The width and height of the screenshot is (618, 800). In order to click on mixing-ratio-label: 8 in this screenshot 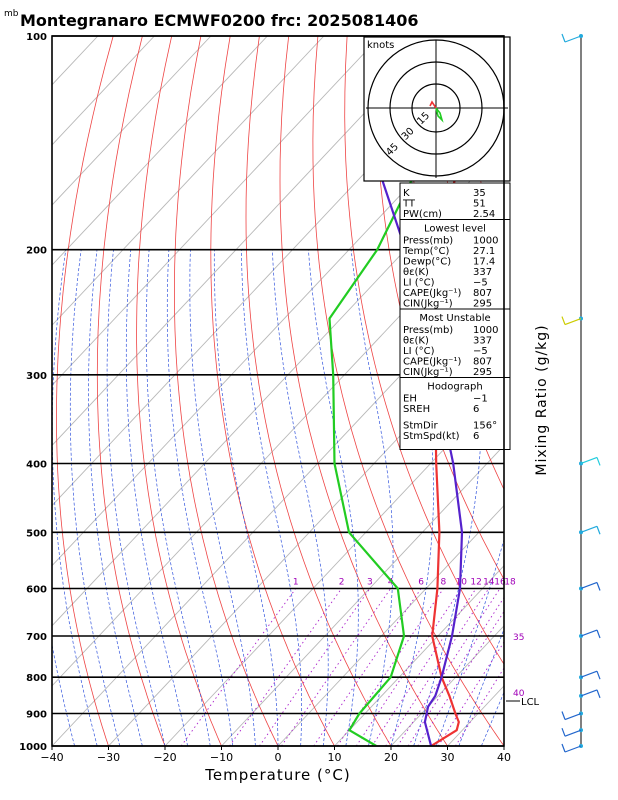, I will do `click(444, 583)`.